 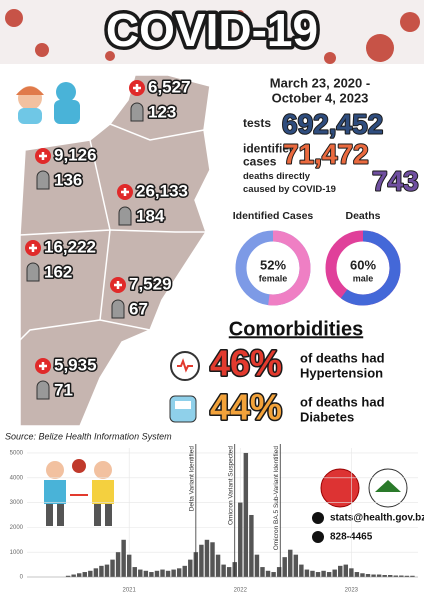 I want to click on x-tick-label: 2023, so click(x=352, y=591).